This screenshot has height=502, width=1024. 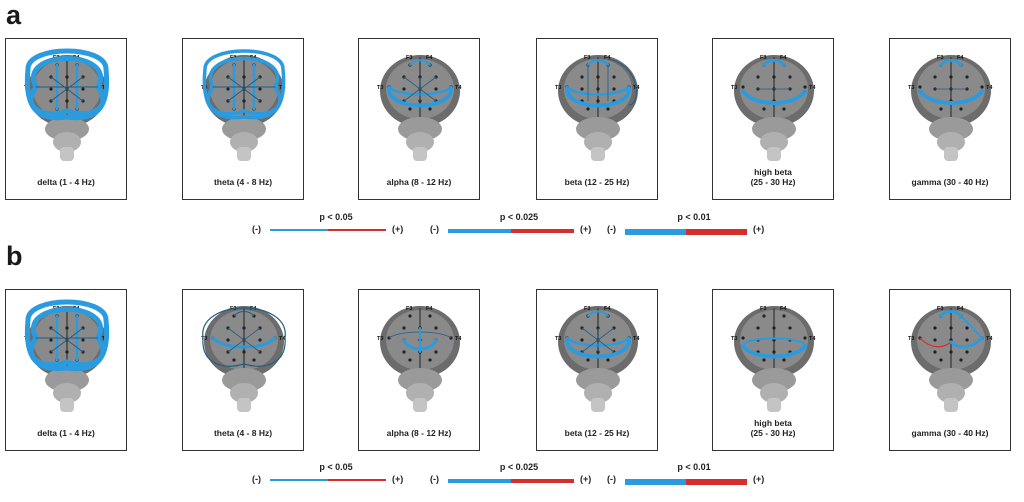 What do you see at coordinates (419, 182) in the screenshot?
I see `band-label: alpha (8 - 12 Hz)` at bounding box center [419, 182].